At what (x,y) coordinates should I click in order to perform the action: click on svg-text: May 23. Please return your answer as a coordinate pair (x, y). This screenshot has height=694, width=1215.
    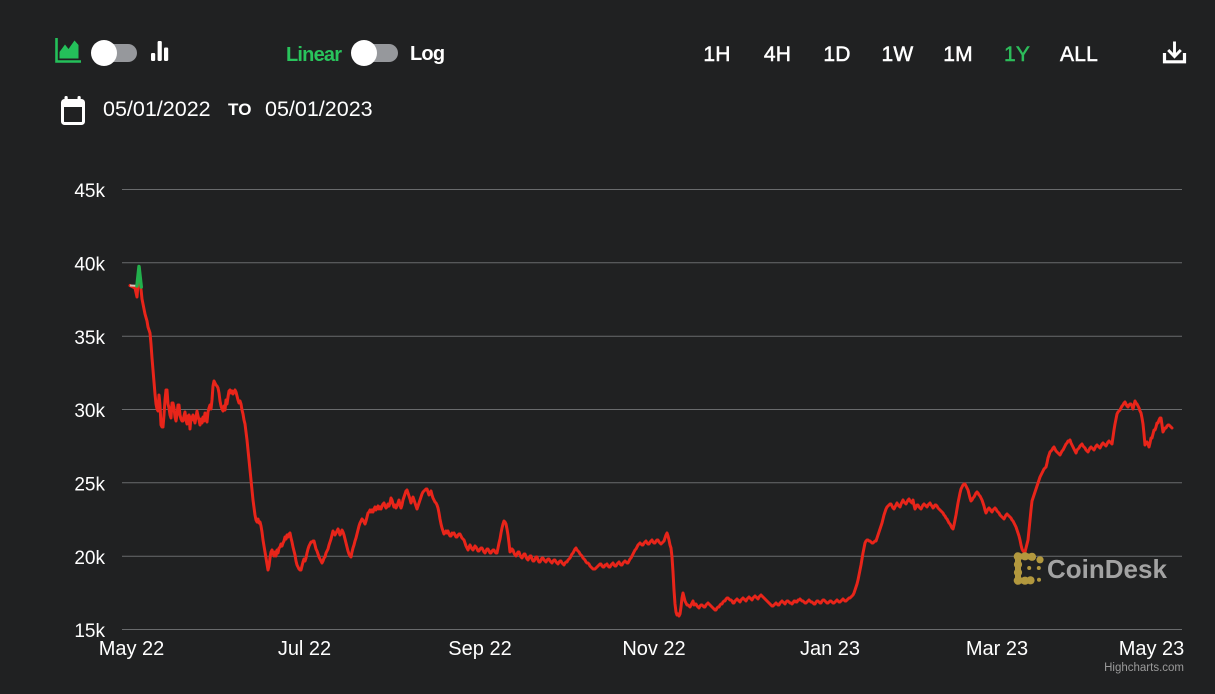
    Looking at the image, I should click on (1152, 649).